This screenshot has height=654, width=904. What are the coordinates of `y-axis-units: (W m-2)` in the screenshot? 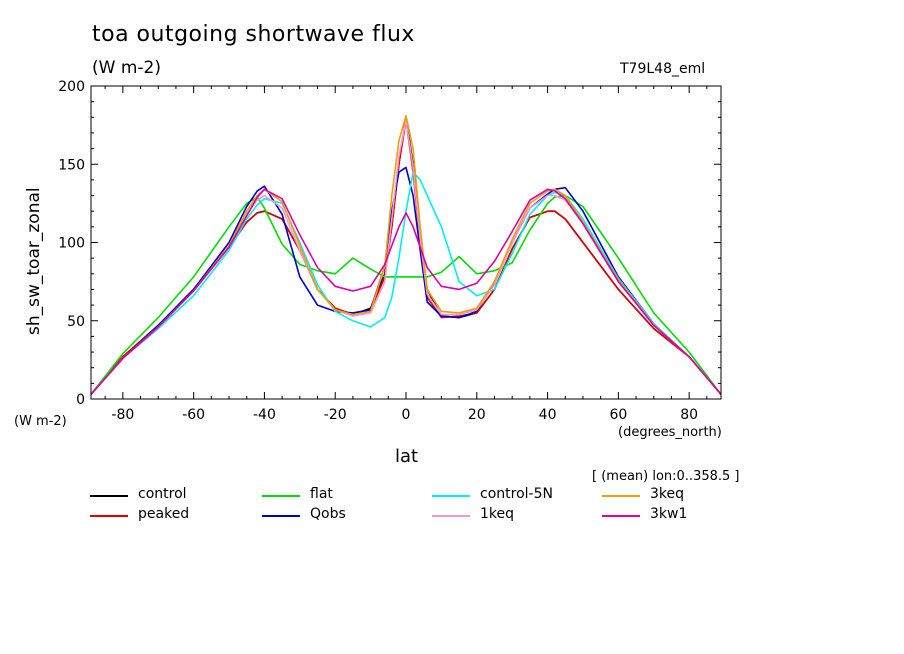 It's located at (40, 421).